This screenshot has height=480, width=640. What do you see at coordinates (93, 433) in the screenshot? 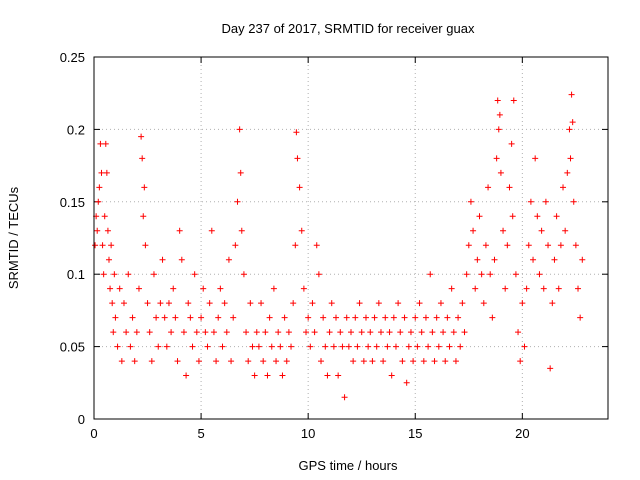
I see `x-tick-label: 0` at bounding box center [93, 433].